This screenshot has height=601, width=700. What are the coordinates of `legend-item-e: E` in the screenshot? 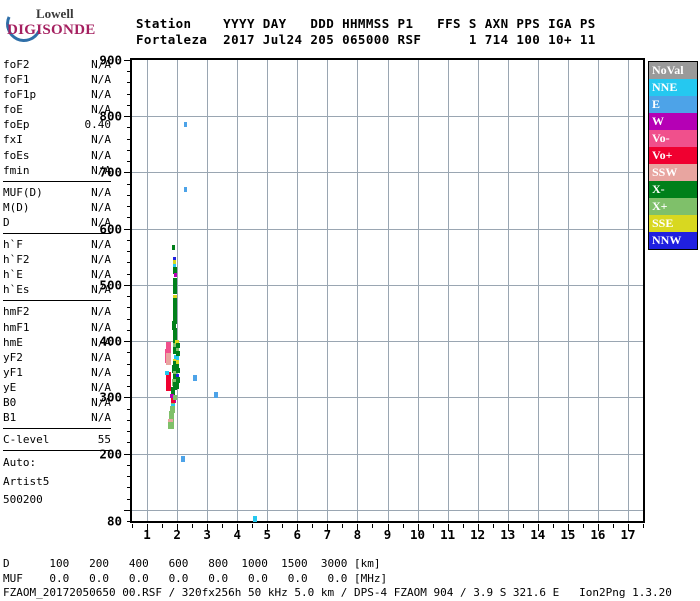 It's located at (673, 104).